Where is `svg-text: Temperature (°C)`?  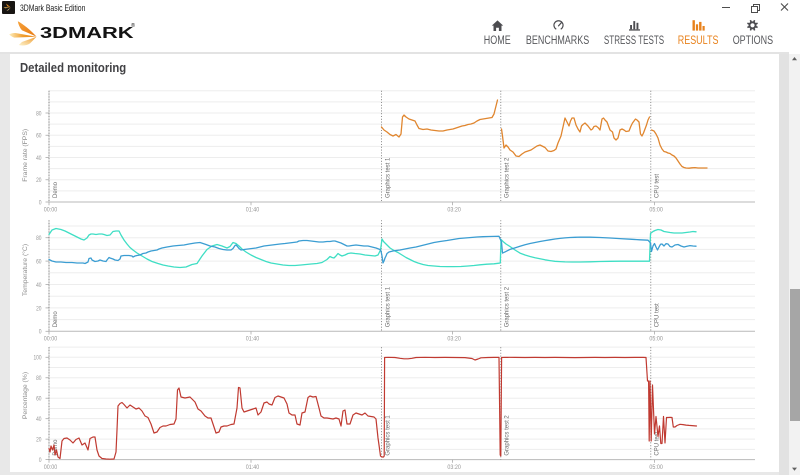 svg-text: Temperature (°C) is located at coordinates (25, 270).